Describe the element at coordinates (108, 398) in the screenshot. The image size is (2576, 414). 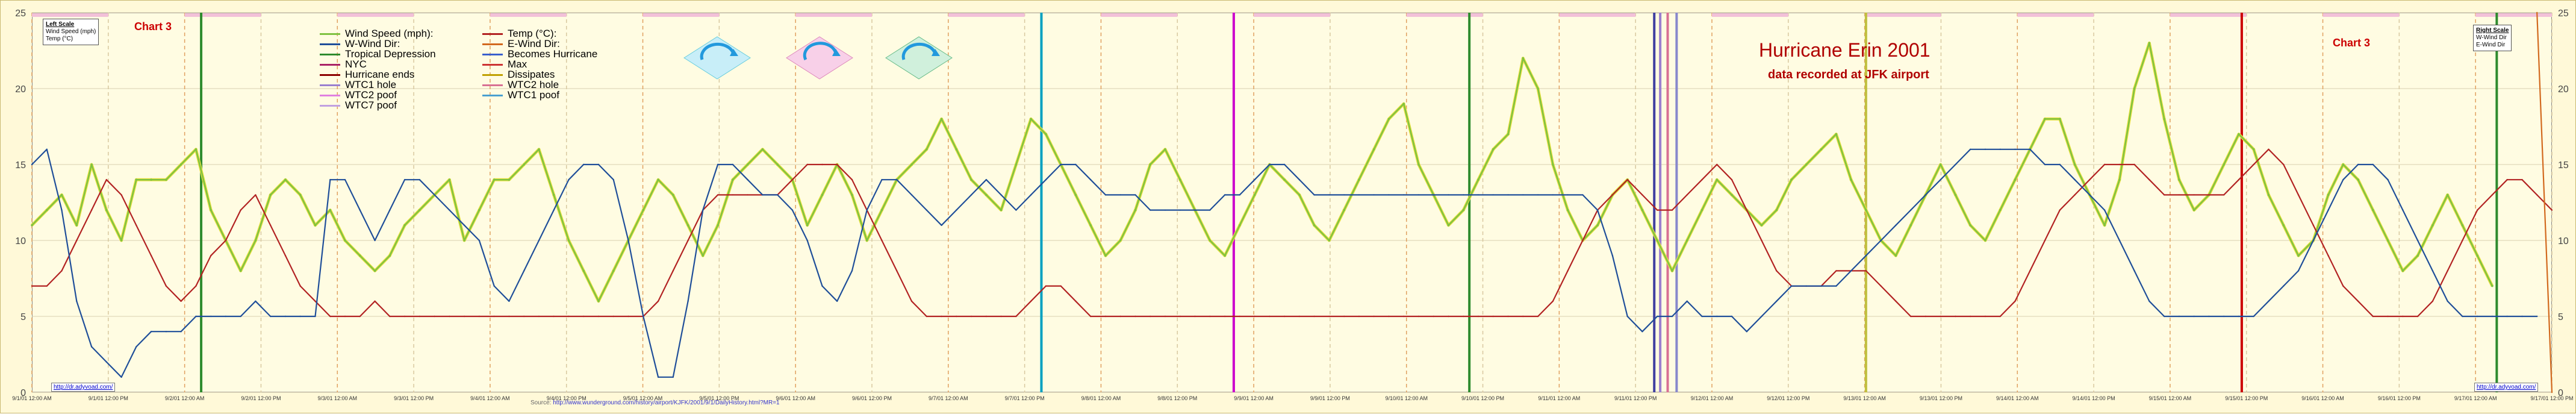
I see `x-tick-label: 9/1/01 12:00 PM` at that location.